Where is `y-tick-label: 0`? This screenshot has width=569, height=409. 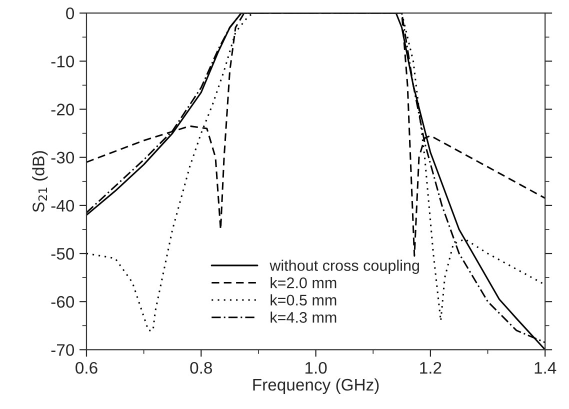
y-tick-label: 0 is located at coordinates (70, 13).